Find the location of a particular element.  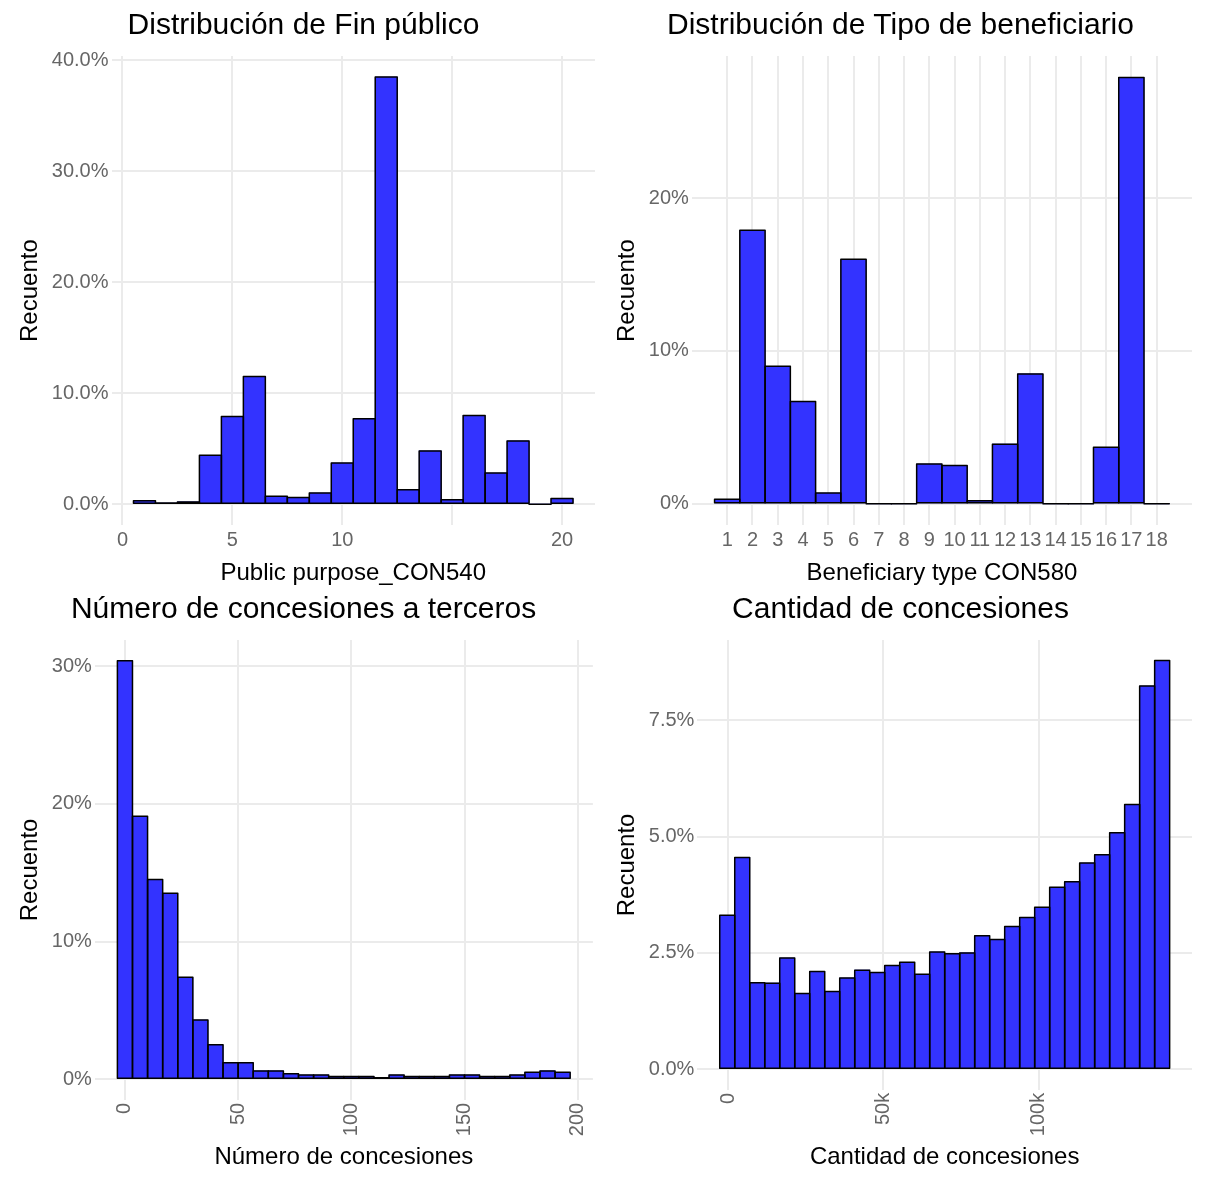

x-axis-title: Beneficiary type CON580 is located at coordinates (942, 572).